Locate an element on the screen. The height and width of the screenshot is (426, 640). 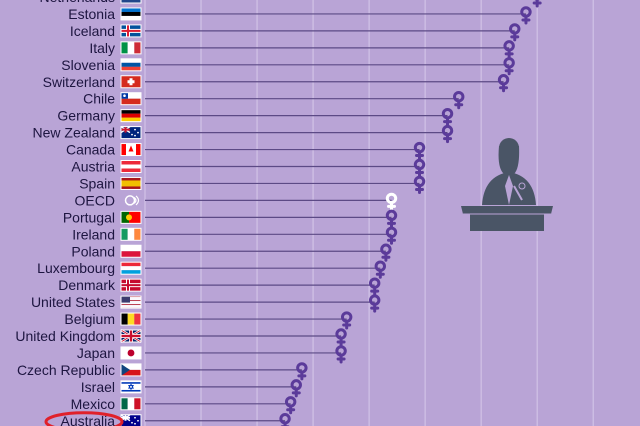
marker-japan is located at coordinates (341, 354).